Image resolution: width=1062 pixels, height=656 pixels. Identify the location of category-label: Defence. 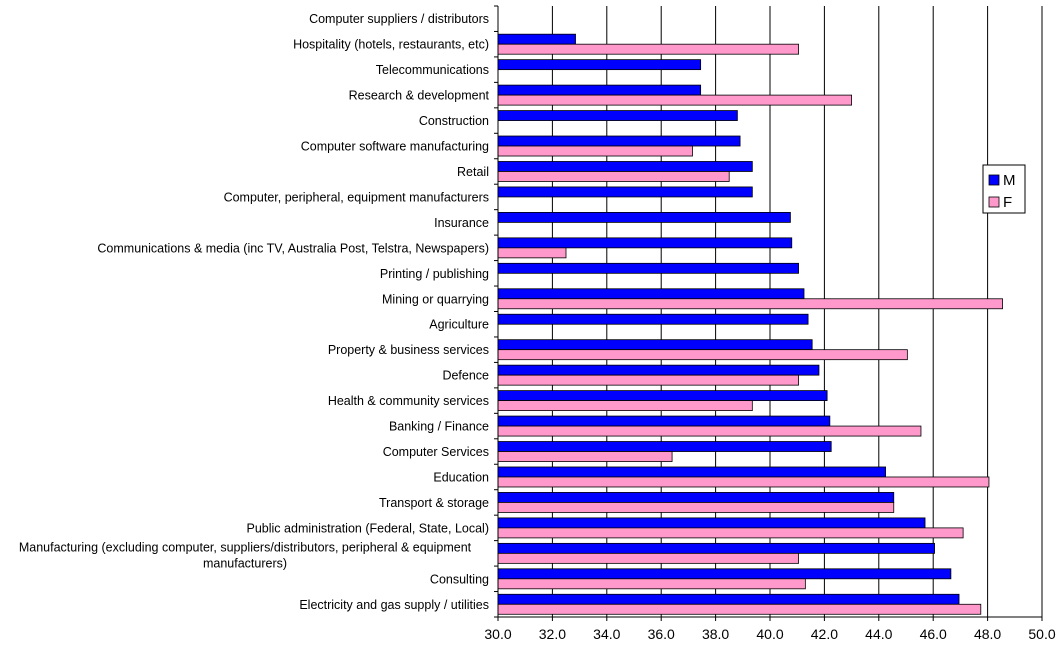
(465, 376).